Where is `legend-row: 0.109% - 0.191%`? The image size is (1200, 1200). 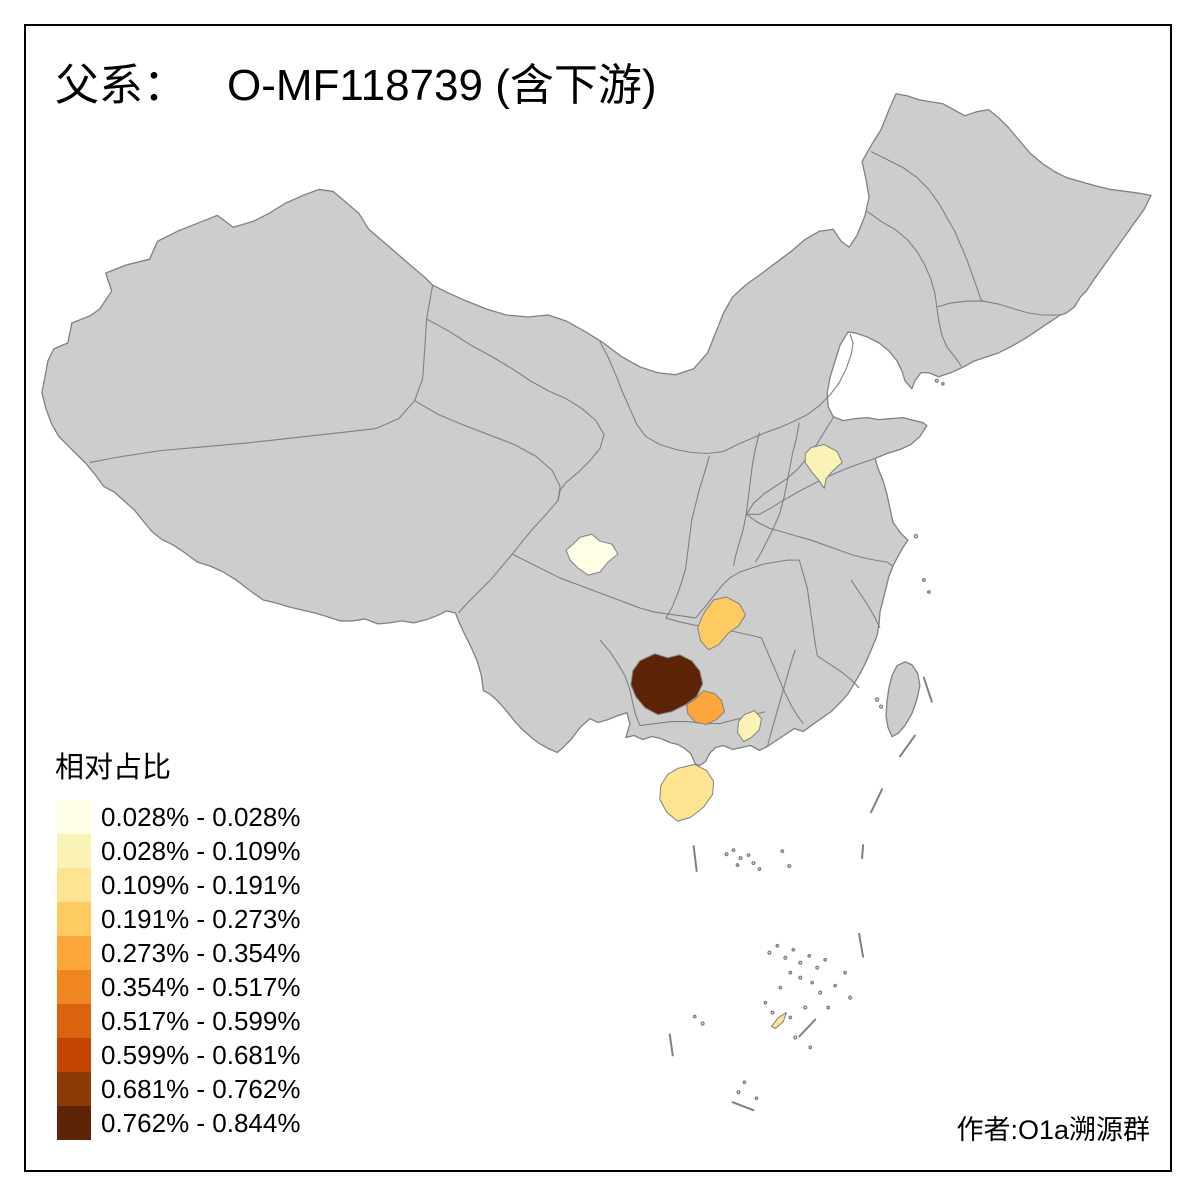 legend-row: 0.109% - 0.191% is located at coordinates (178, 885).